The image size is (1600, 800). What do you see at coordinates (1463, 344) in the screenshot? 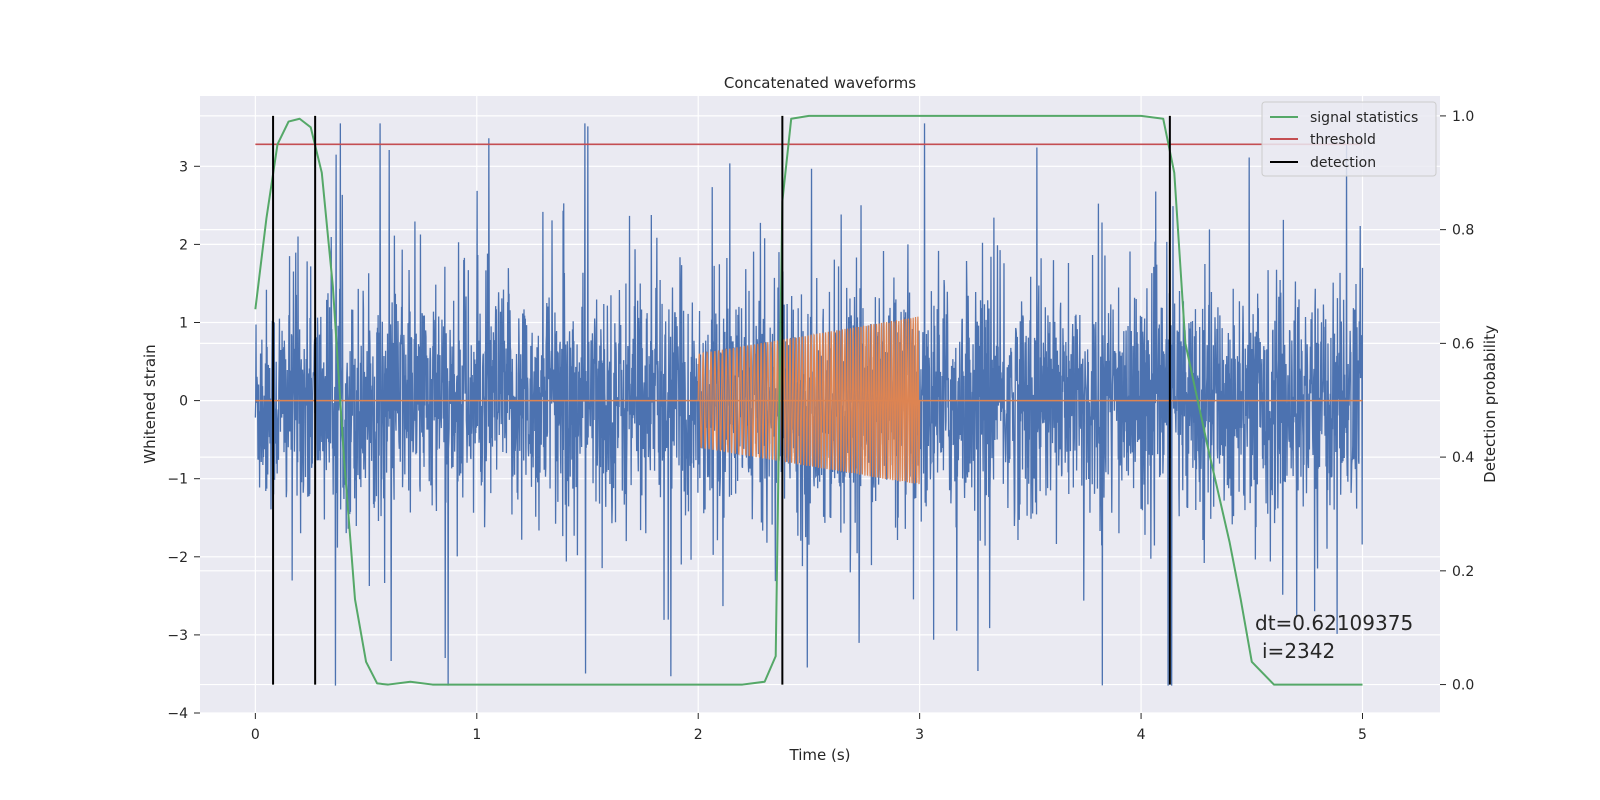
I see `right-tick-label-3: 0.6` at bounding box center [1463, 344].